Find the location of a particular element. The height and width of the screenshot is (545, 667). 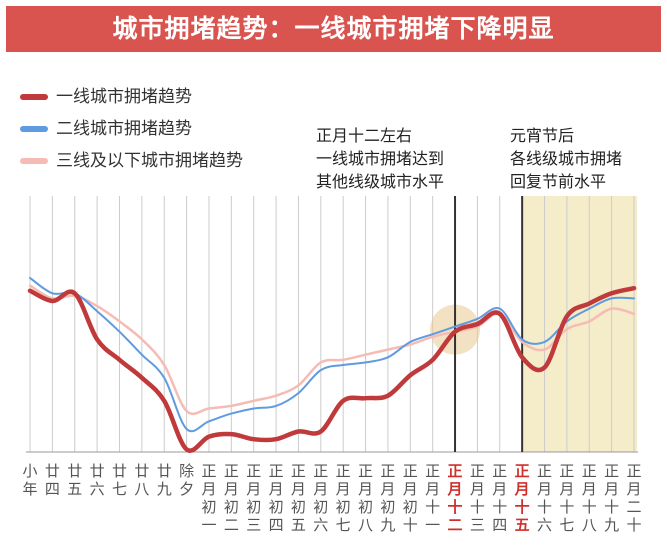

annotation-day15-line-1: 元宵节后 is located at coordinates (542, 135).